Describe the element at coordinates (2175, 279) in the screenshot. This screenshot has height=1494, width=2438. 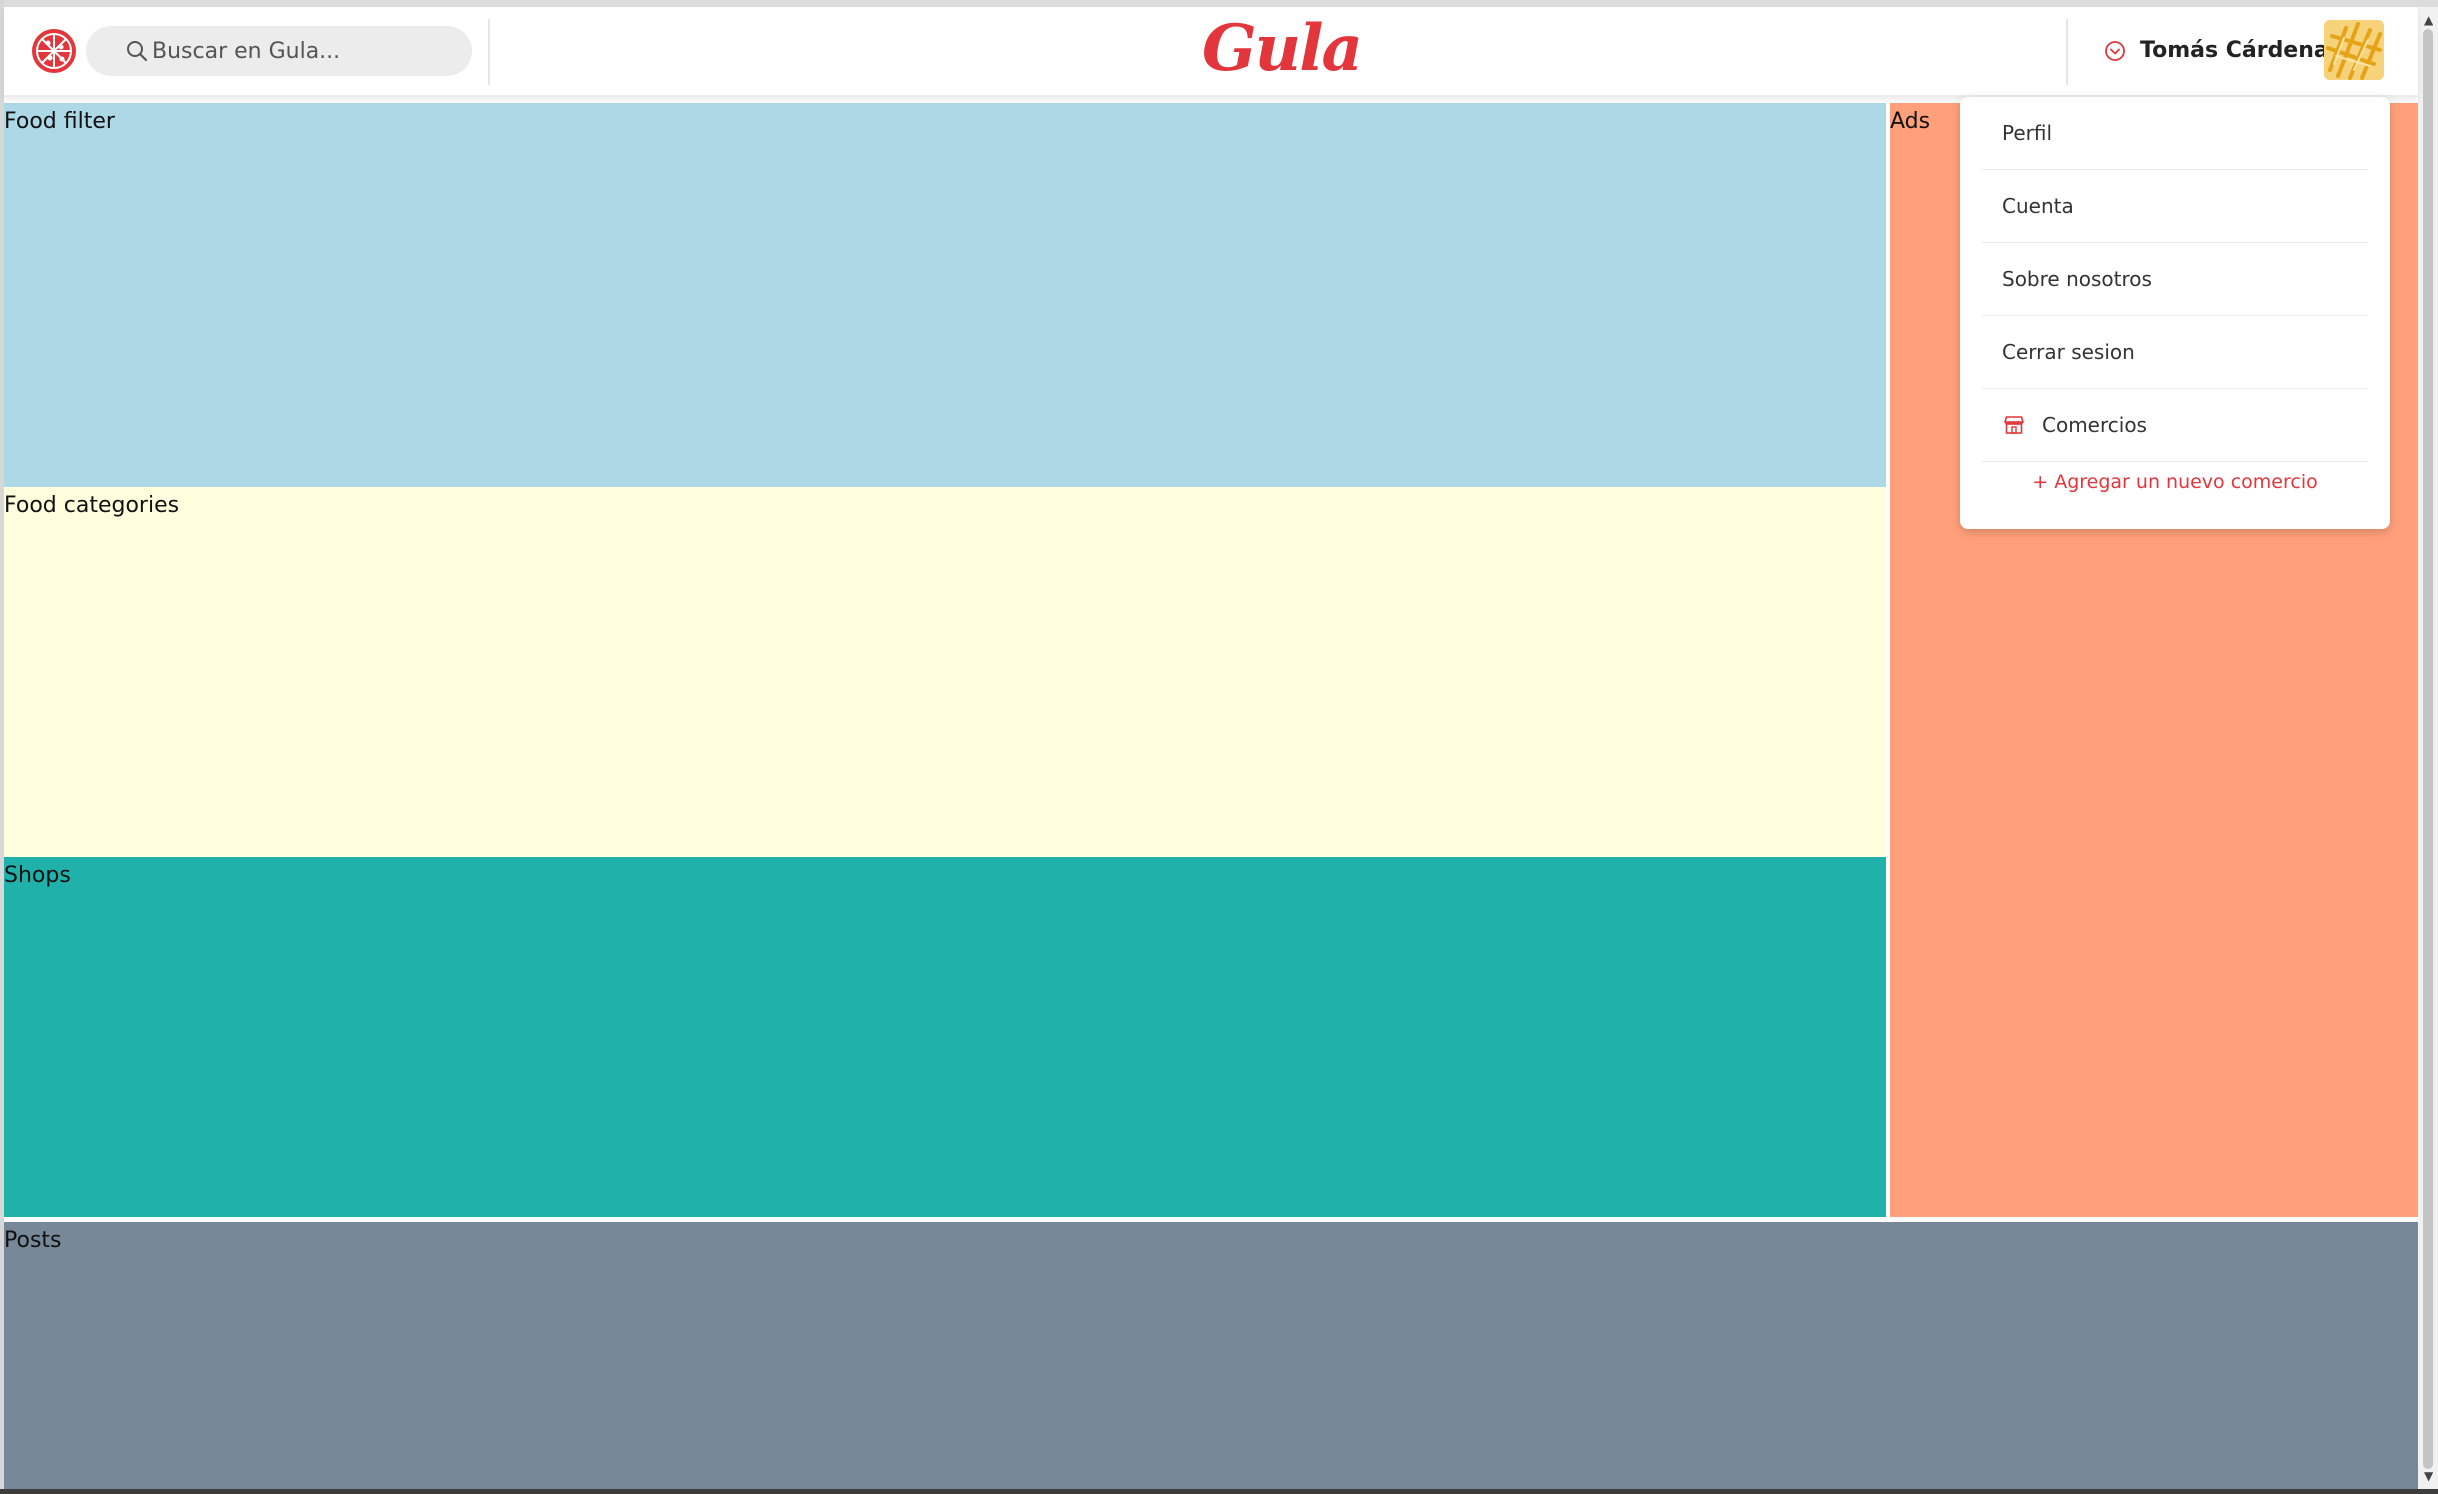
I see `menu-item-sobre-nosotros: Sobre nosotros` at that location.